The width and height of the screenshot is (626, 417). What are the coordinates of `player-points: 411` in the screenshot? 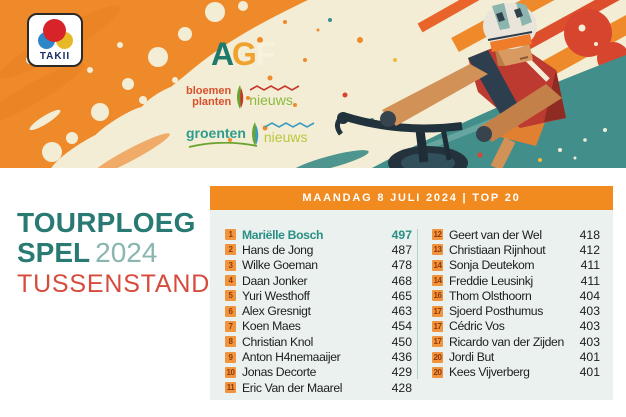 It's located at (590, 280).